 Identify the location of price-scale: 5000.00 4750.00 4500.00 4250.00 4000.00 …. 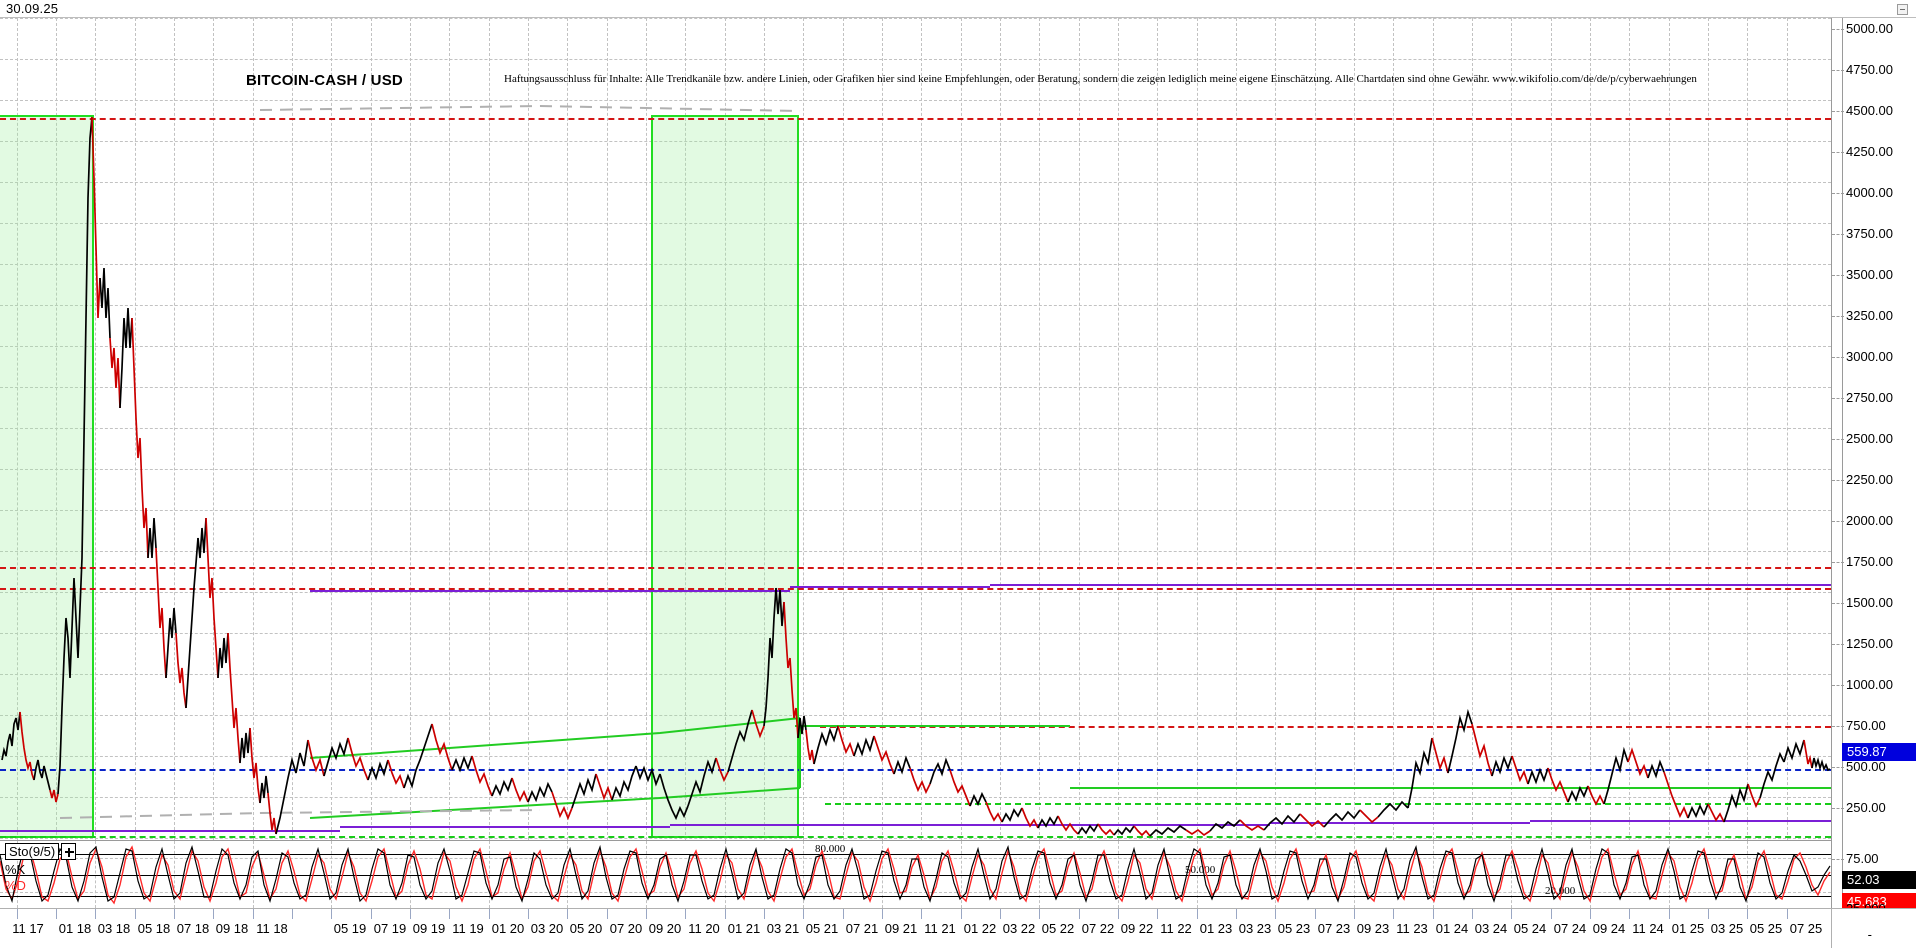
(1874, 467).